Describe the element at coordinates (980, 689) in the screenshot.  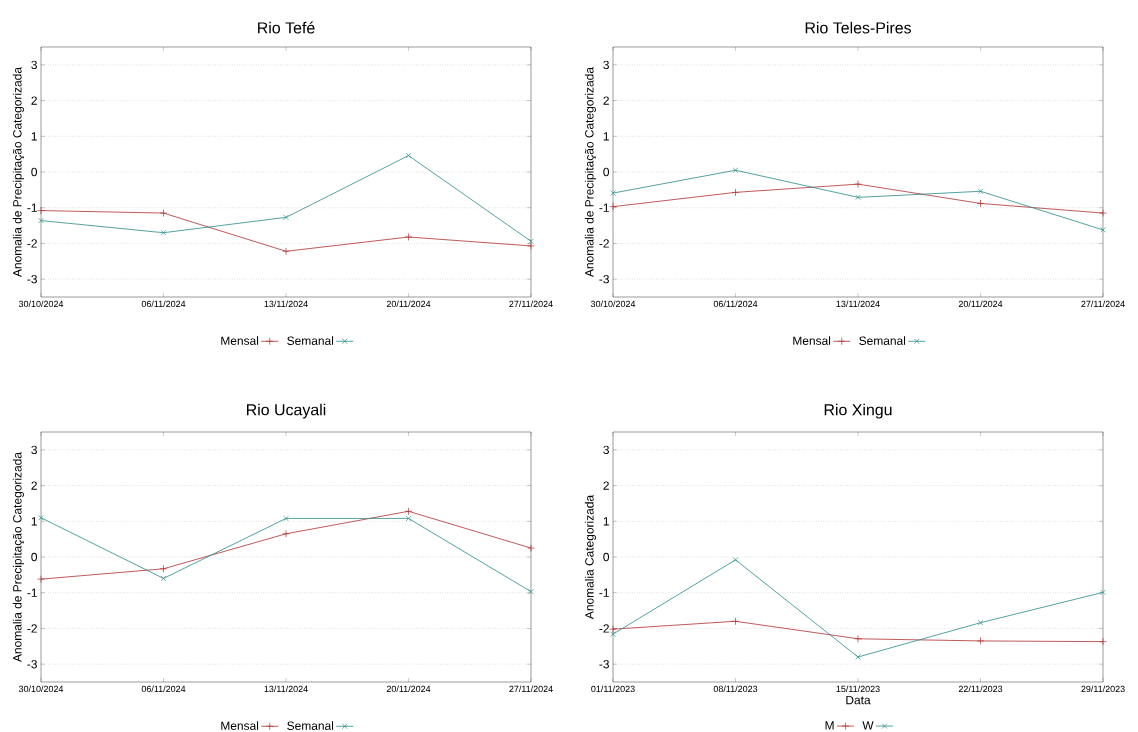
I see `x-tick-label: 22/11/2023` at that location.